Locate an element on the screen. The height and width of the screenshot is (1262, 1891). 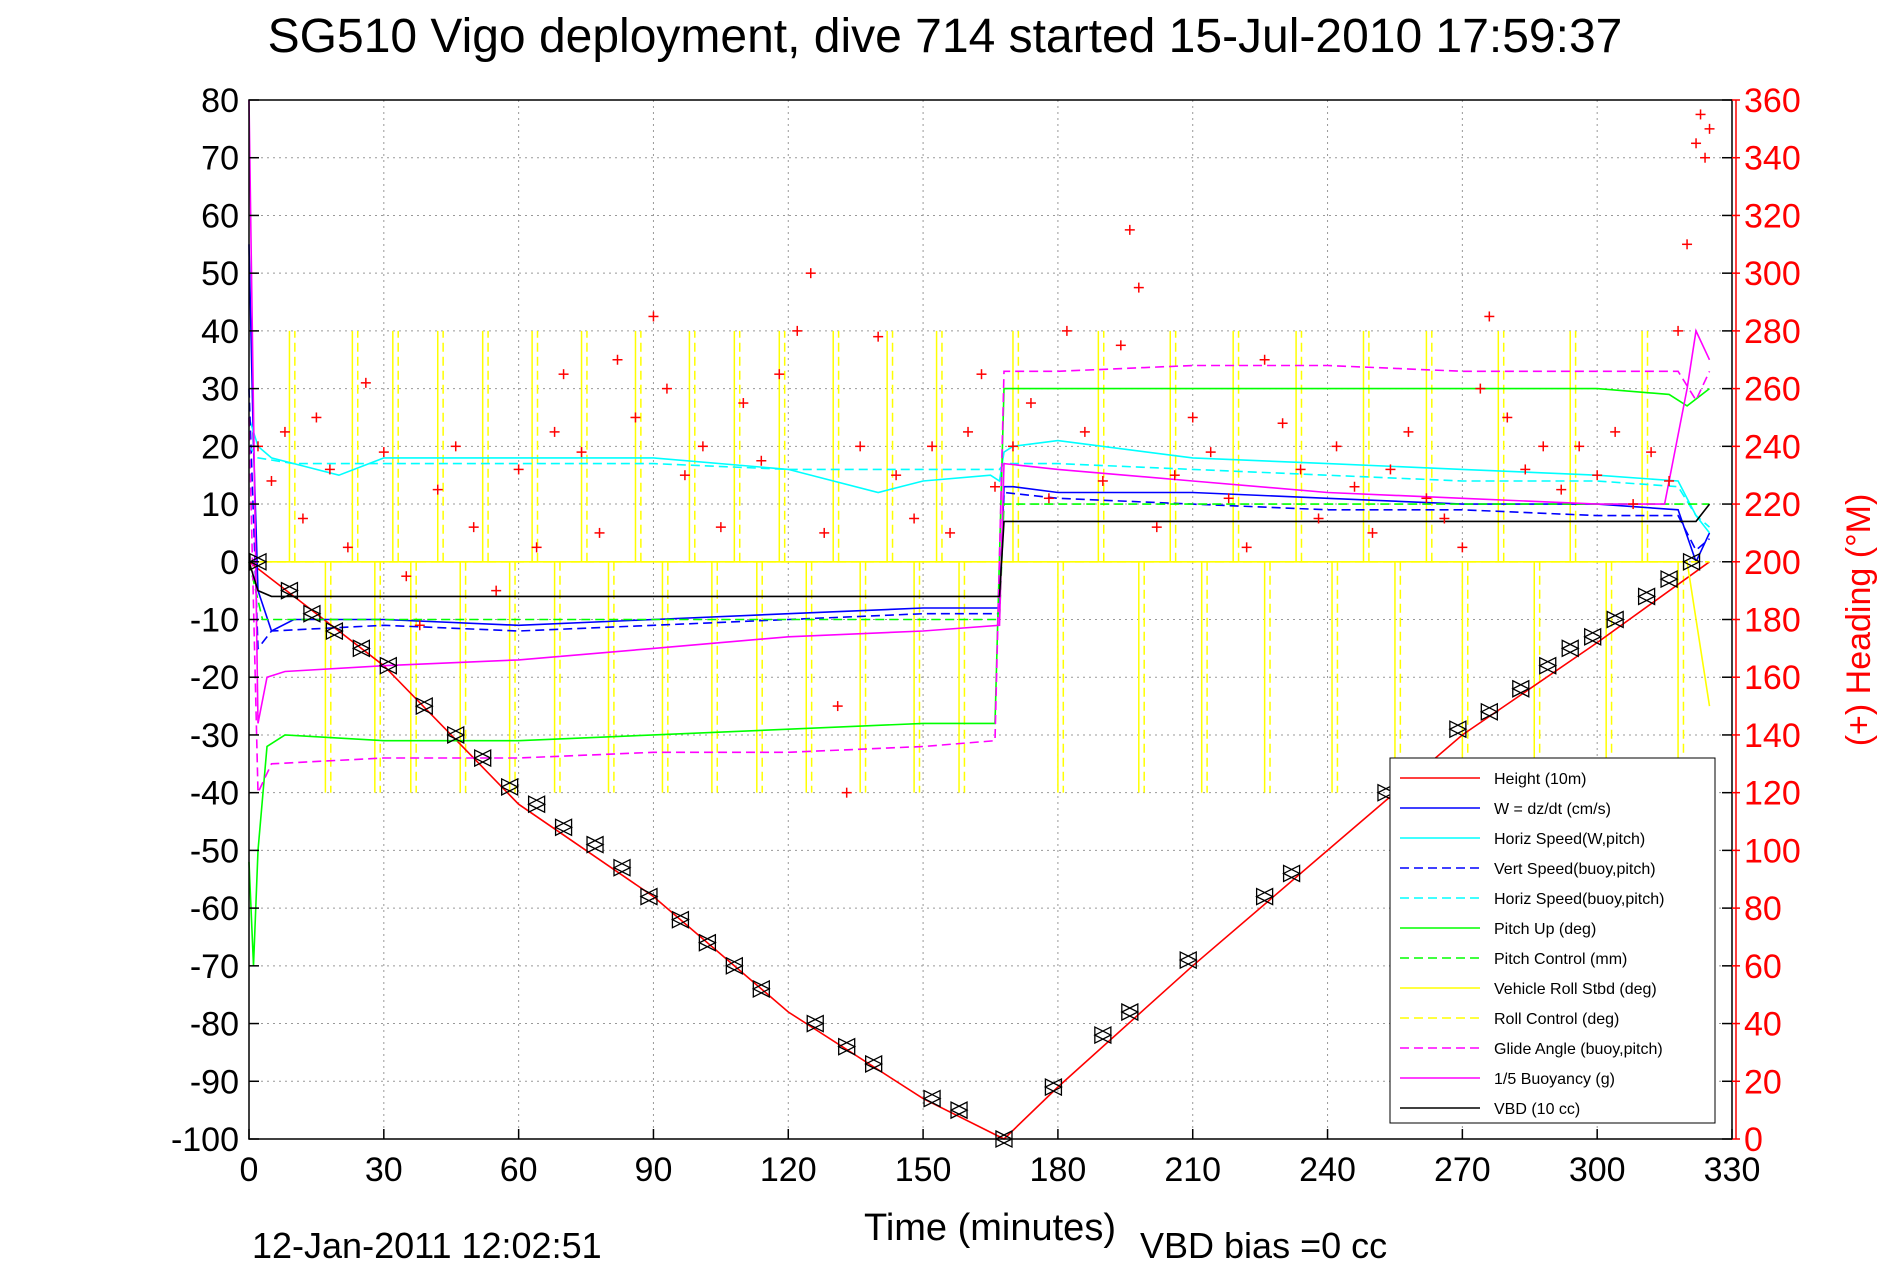
y2-tick-label: 120 is located at coordinates (1772, 794).